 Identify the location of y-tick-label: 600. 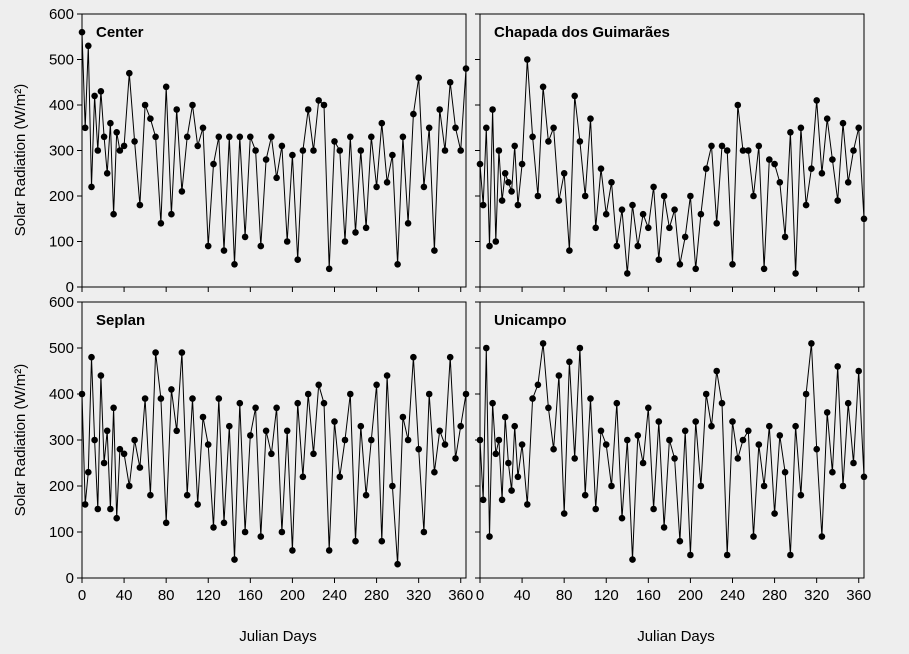
(61, 14).